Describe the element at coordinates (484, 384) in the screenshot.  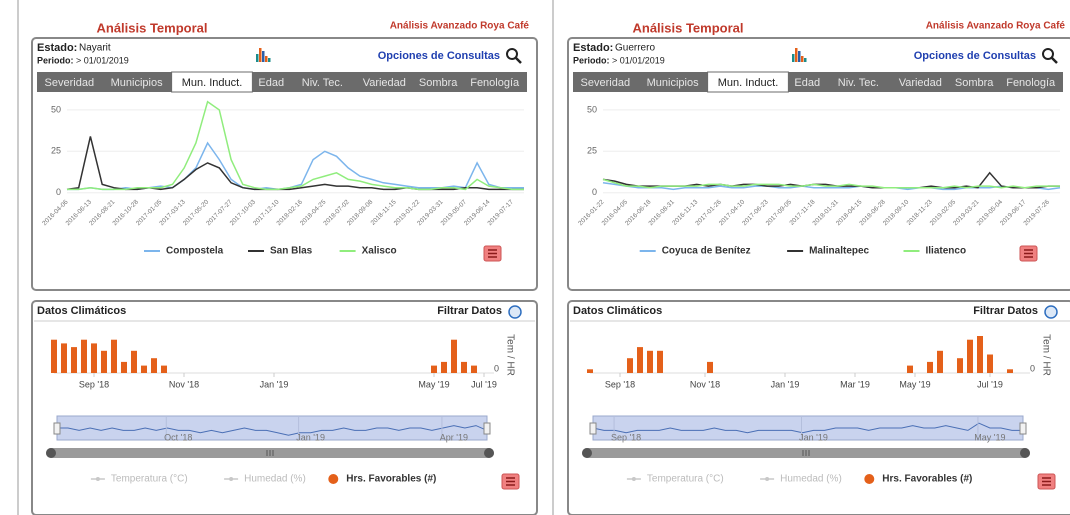
I see `x-tick-label: Jul '19` at that location.